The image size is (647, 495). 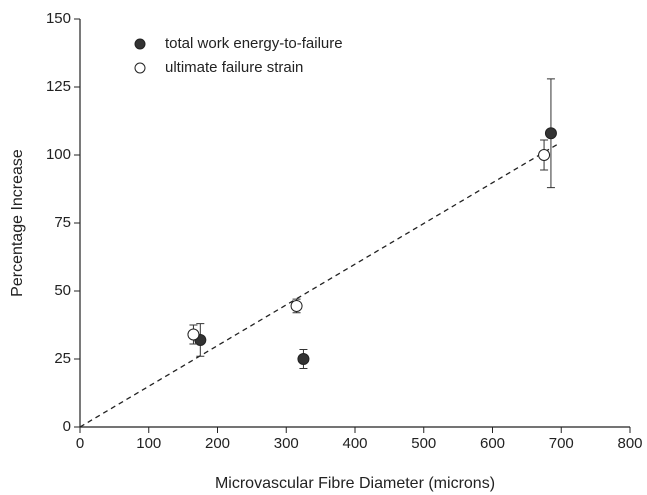 What do you see at coordinates (354, 443) in the screenshot?
I see `x-tick-label: 400` at bounding box center [354, 443].